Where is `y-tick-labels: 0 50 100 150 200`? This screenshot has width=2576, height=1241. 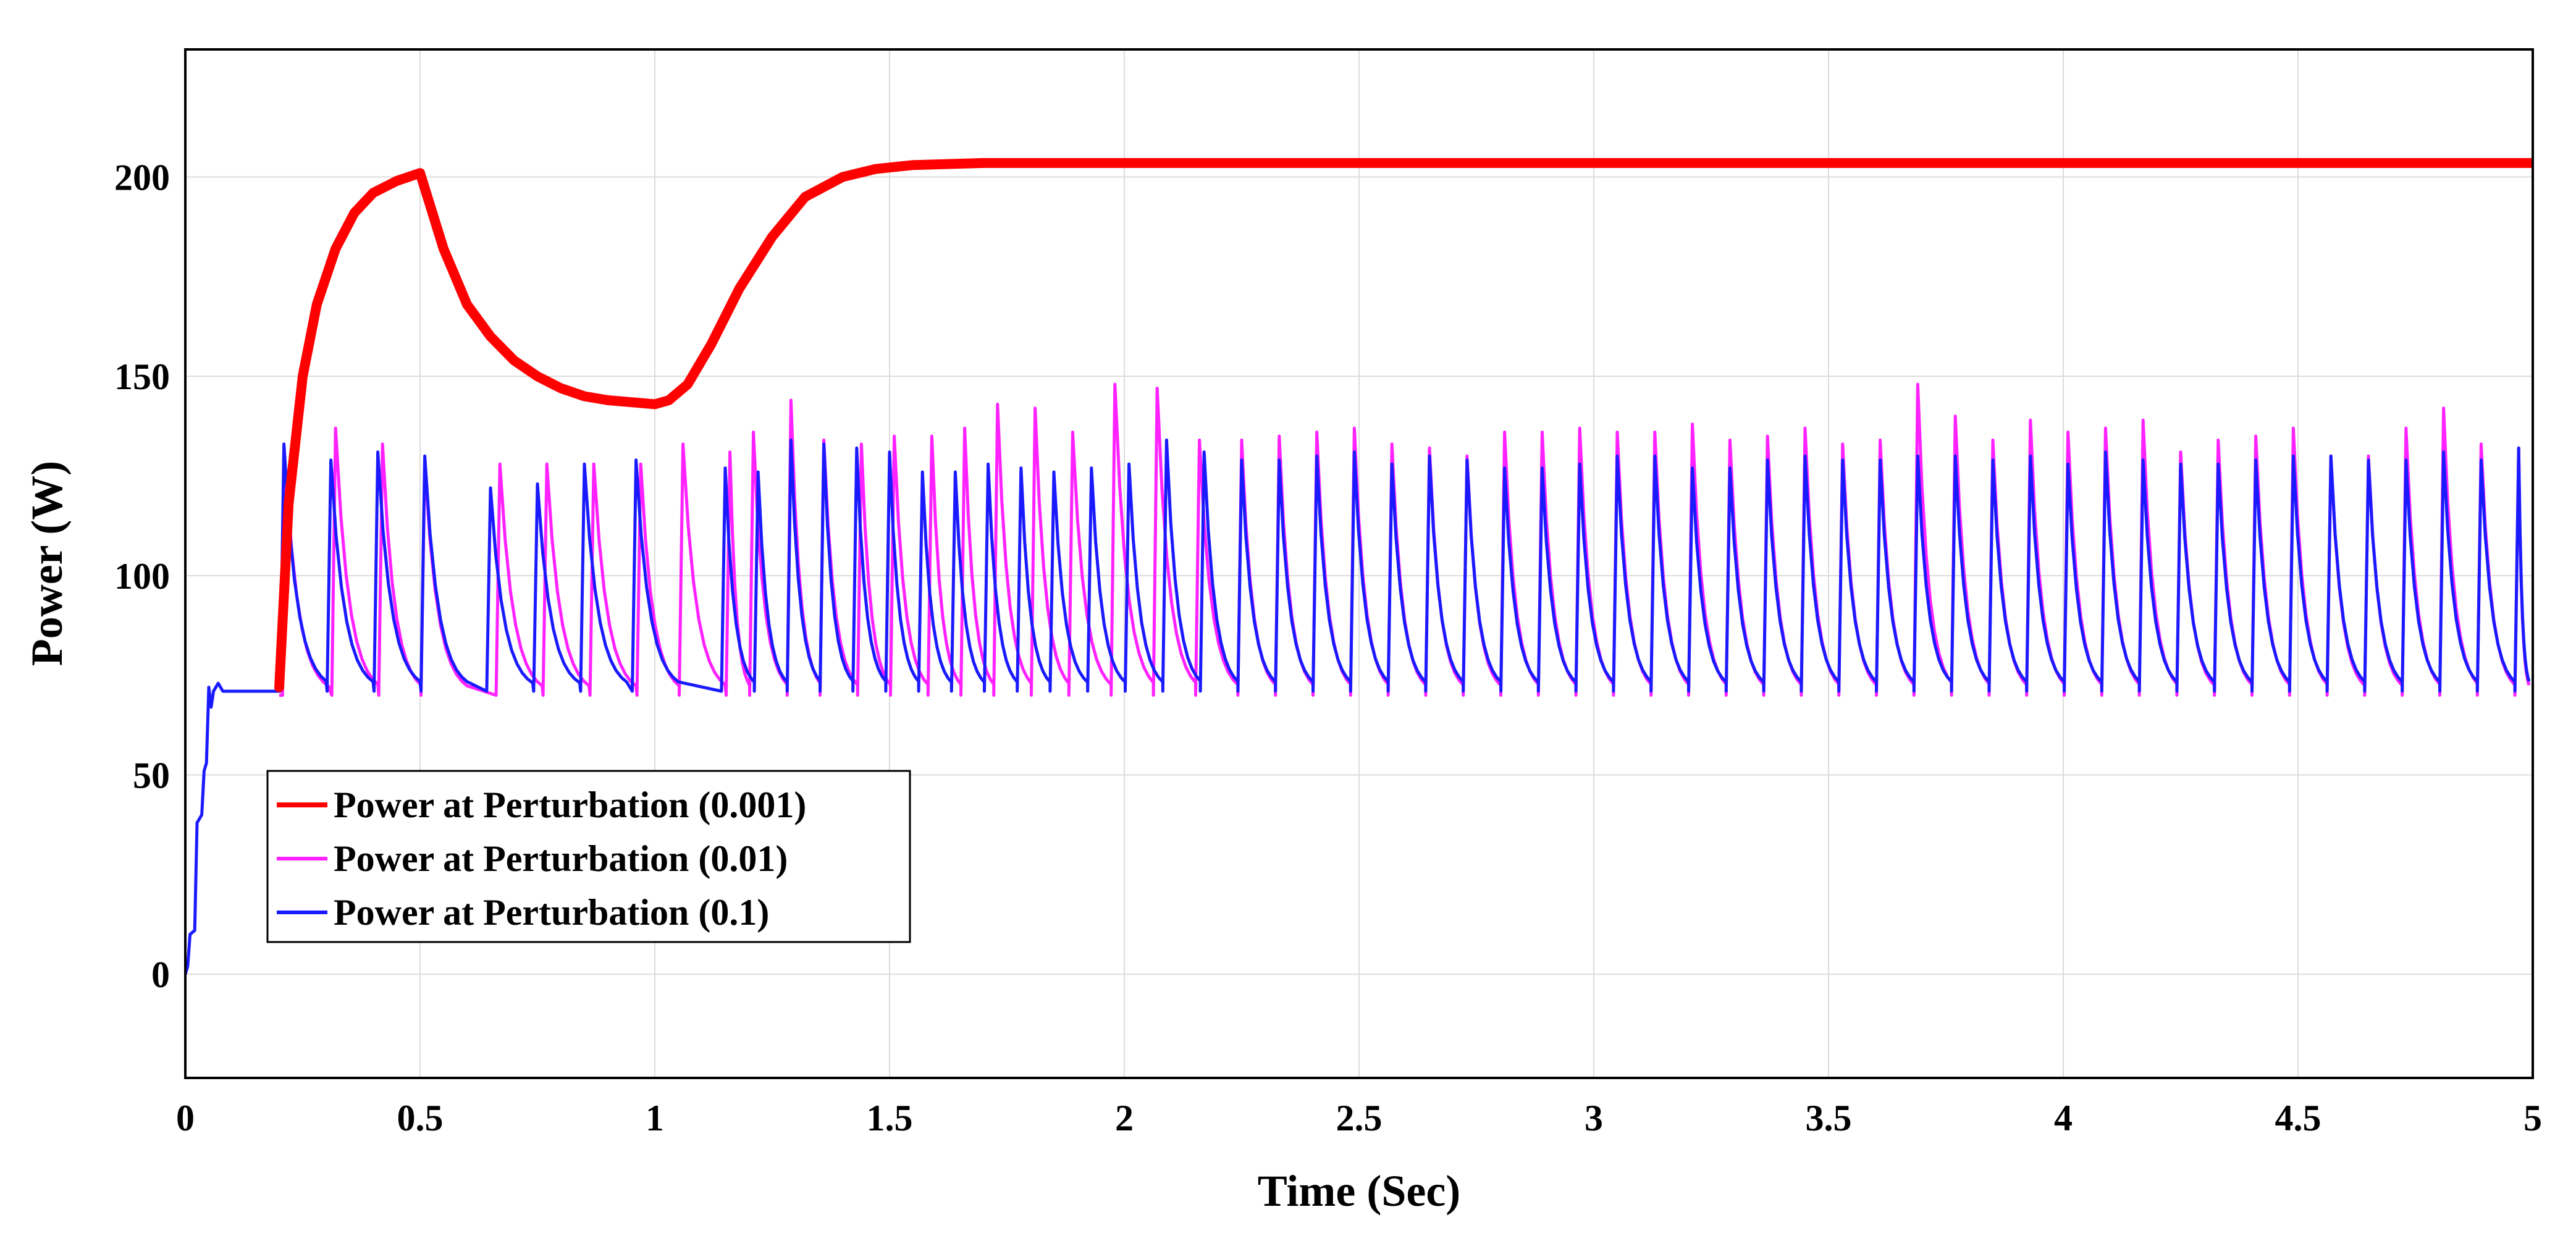 y-tick-labels: 0 50 100 150 200 is located at coordinates (142, 577).